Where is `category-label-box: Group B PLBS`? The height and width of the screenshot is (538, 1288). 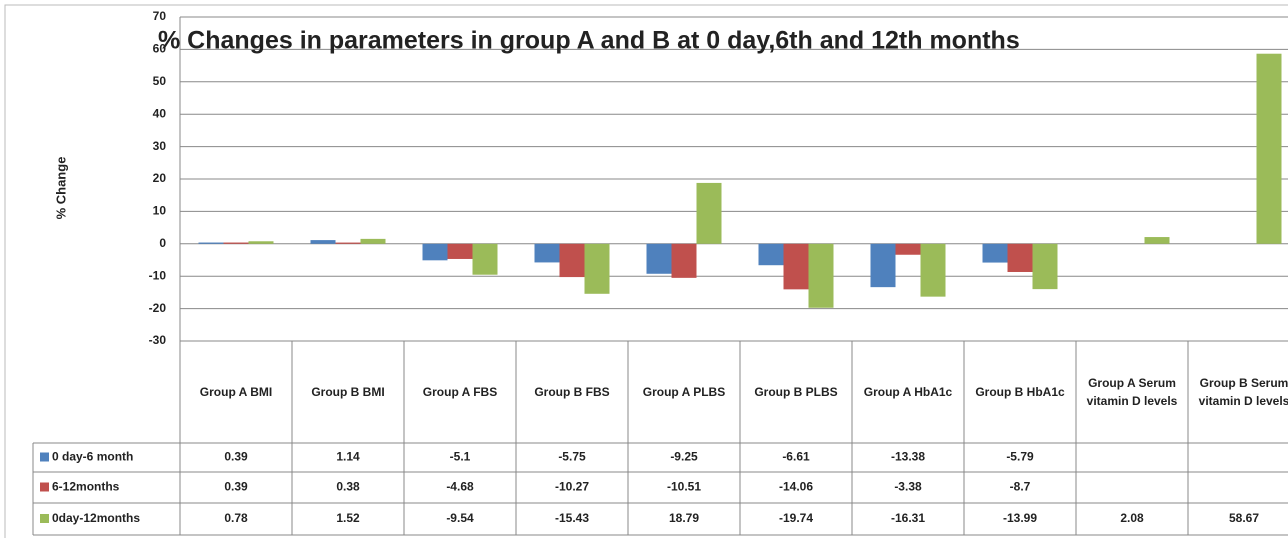 category-label-box: Group B PLBS is located at coordinates (796, 392).